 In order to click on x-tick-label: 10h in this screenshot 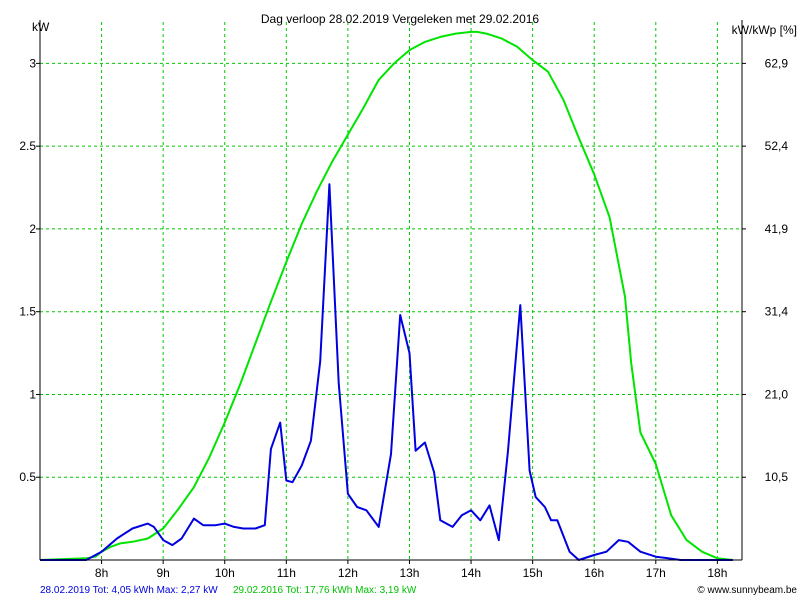, I will do `click(225, 573)`.